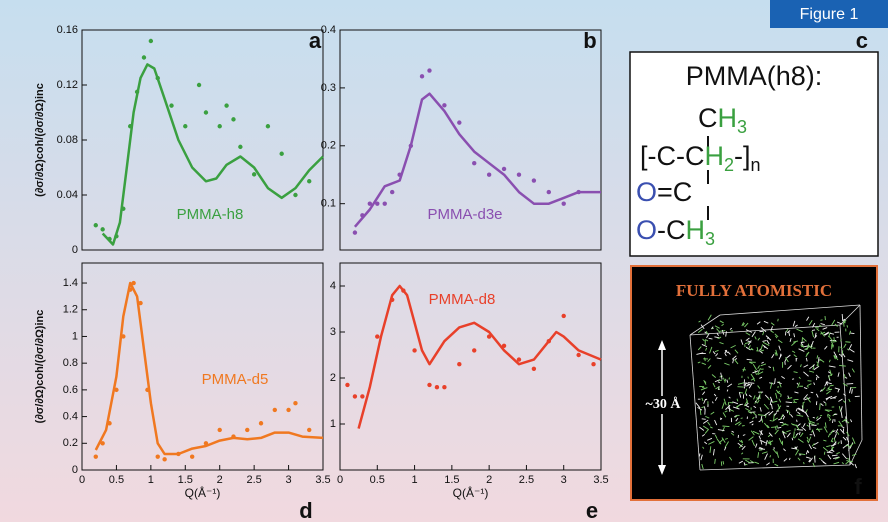  I want to click on size-label: ~30 Å, so click(664, 404).